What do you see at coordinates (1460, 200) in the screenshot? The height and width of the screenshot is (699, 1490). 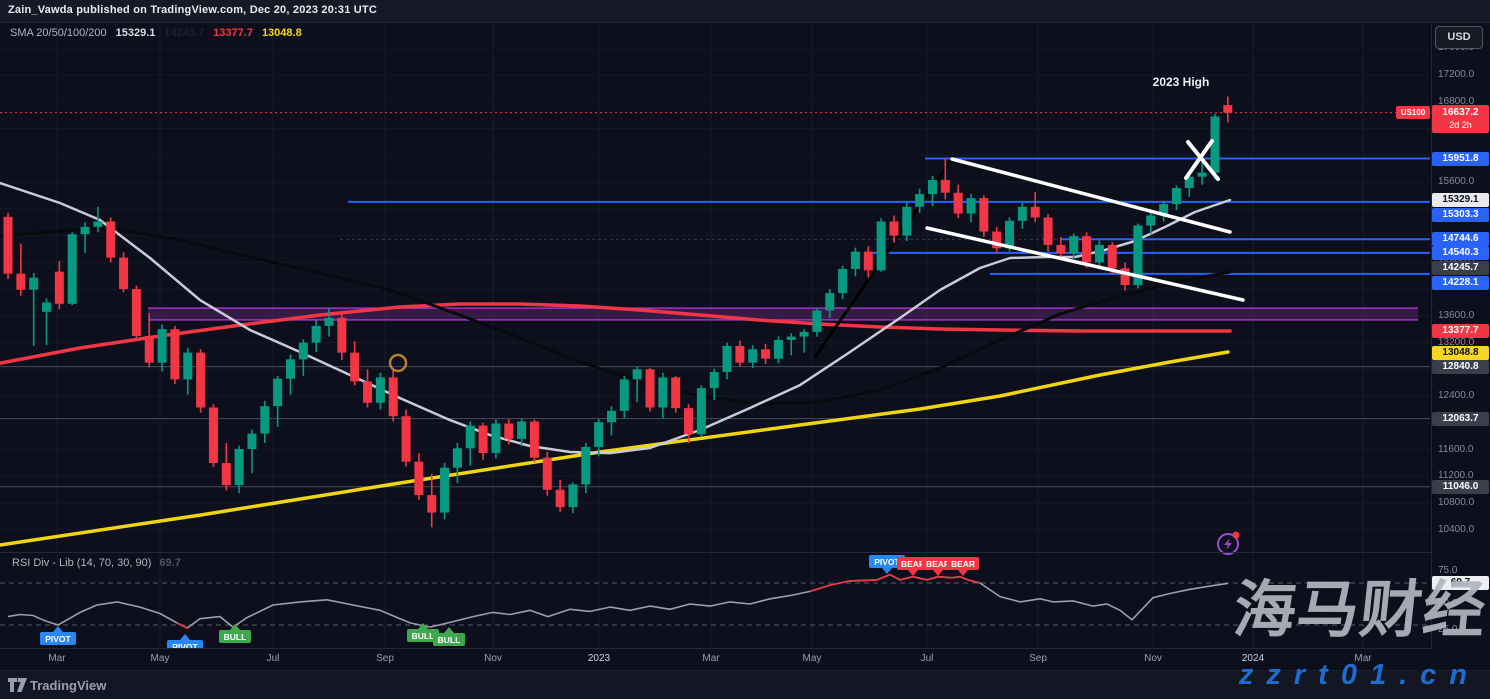 I see `price-level-box: 15329.1` at bounding box center [1460, 200].